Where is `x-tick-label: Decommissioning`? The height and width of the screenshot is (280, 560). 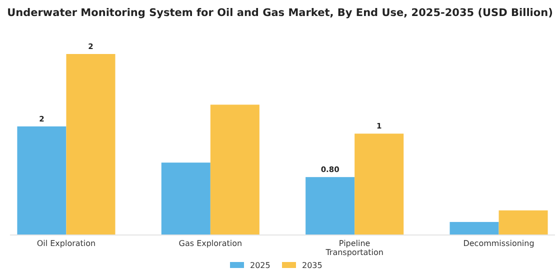 x-tick-label: Decommissioning is located at coordinates (498, 243).